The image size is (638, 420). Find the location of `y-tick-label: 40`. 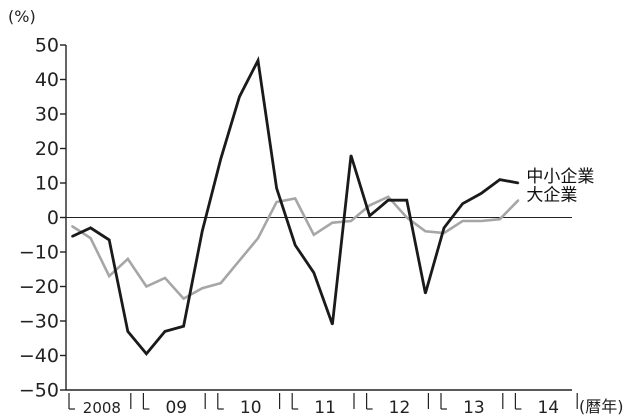

y-tick-label: 40 is located at coordinates (47, 80).